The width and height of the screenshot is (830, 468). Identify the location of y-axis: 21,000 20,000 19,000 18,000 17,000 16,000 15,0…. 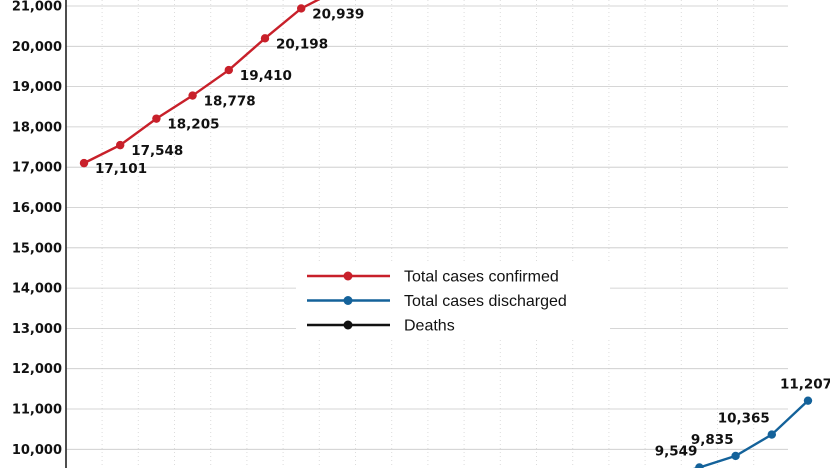
(39, 234).